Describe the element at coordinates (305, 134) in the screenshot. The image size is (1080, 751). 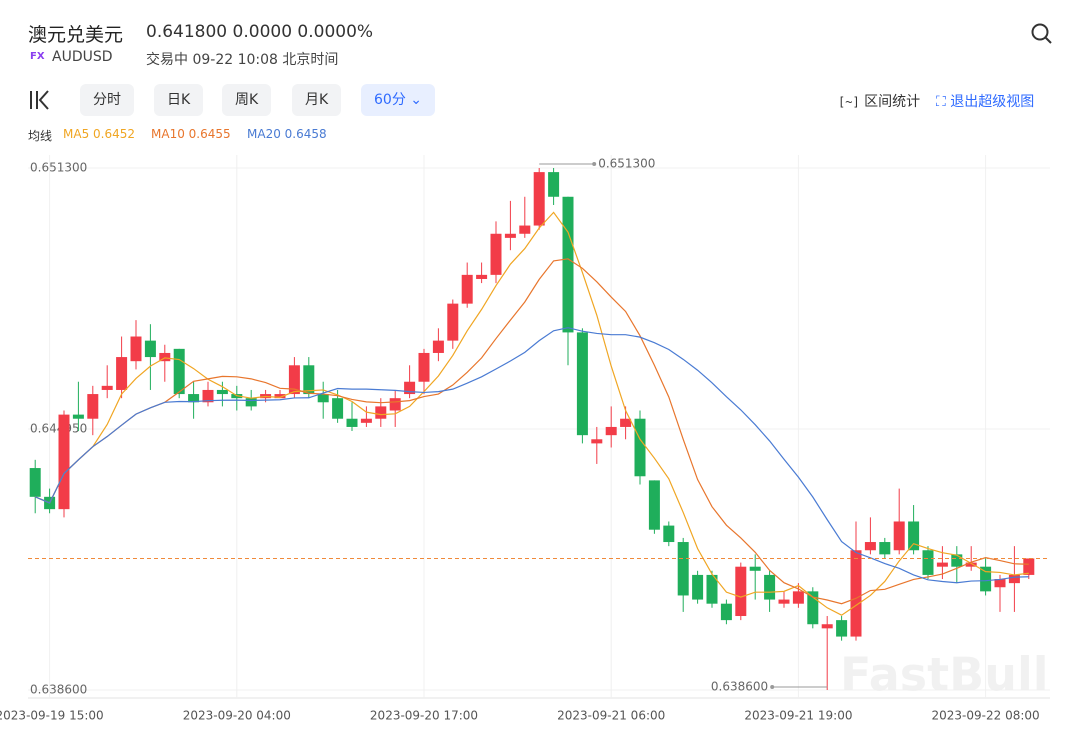
I see `ma-value: 0.6458` at that location.